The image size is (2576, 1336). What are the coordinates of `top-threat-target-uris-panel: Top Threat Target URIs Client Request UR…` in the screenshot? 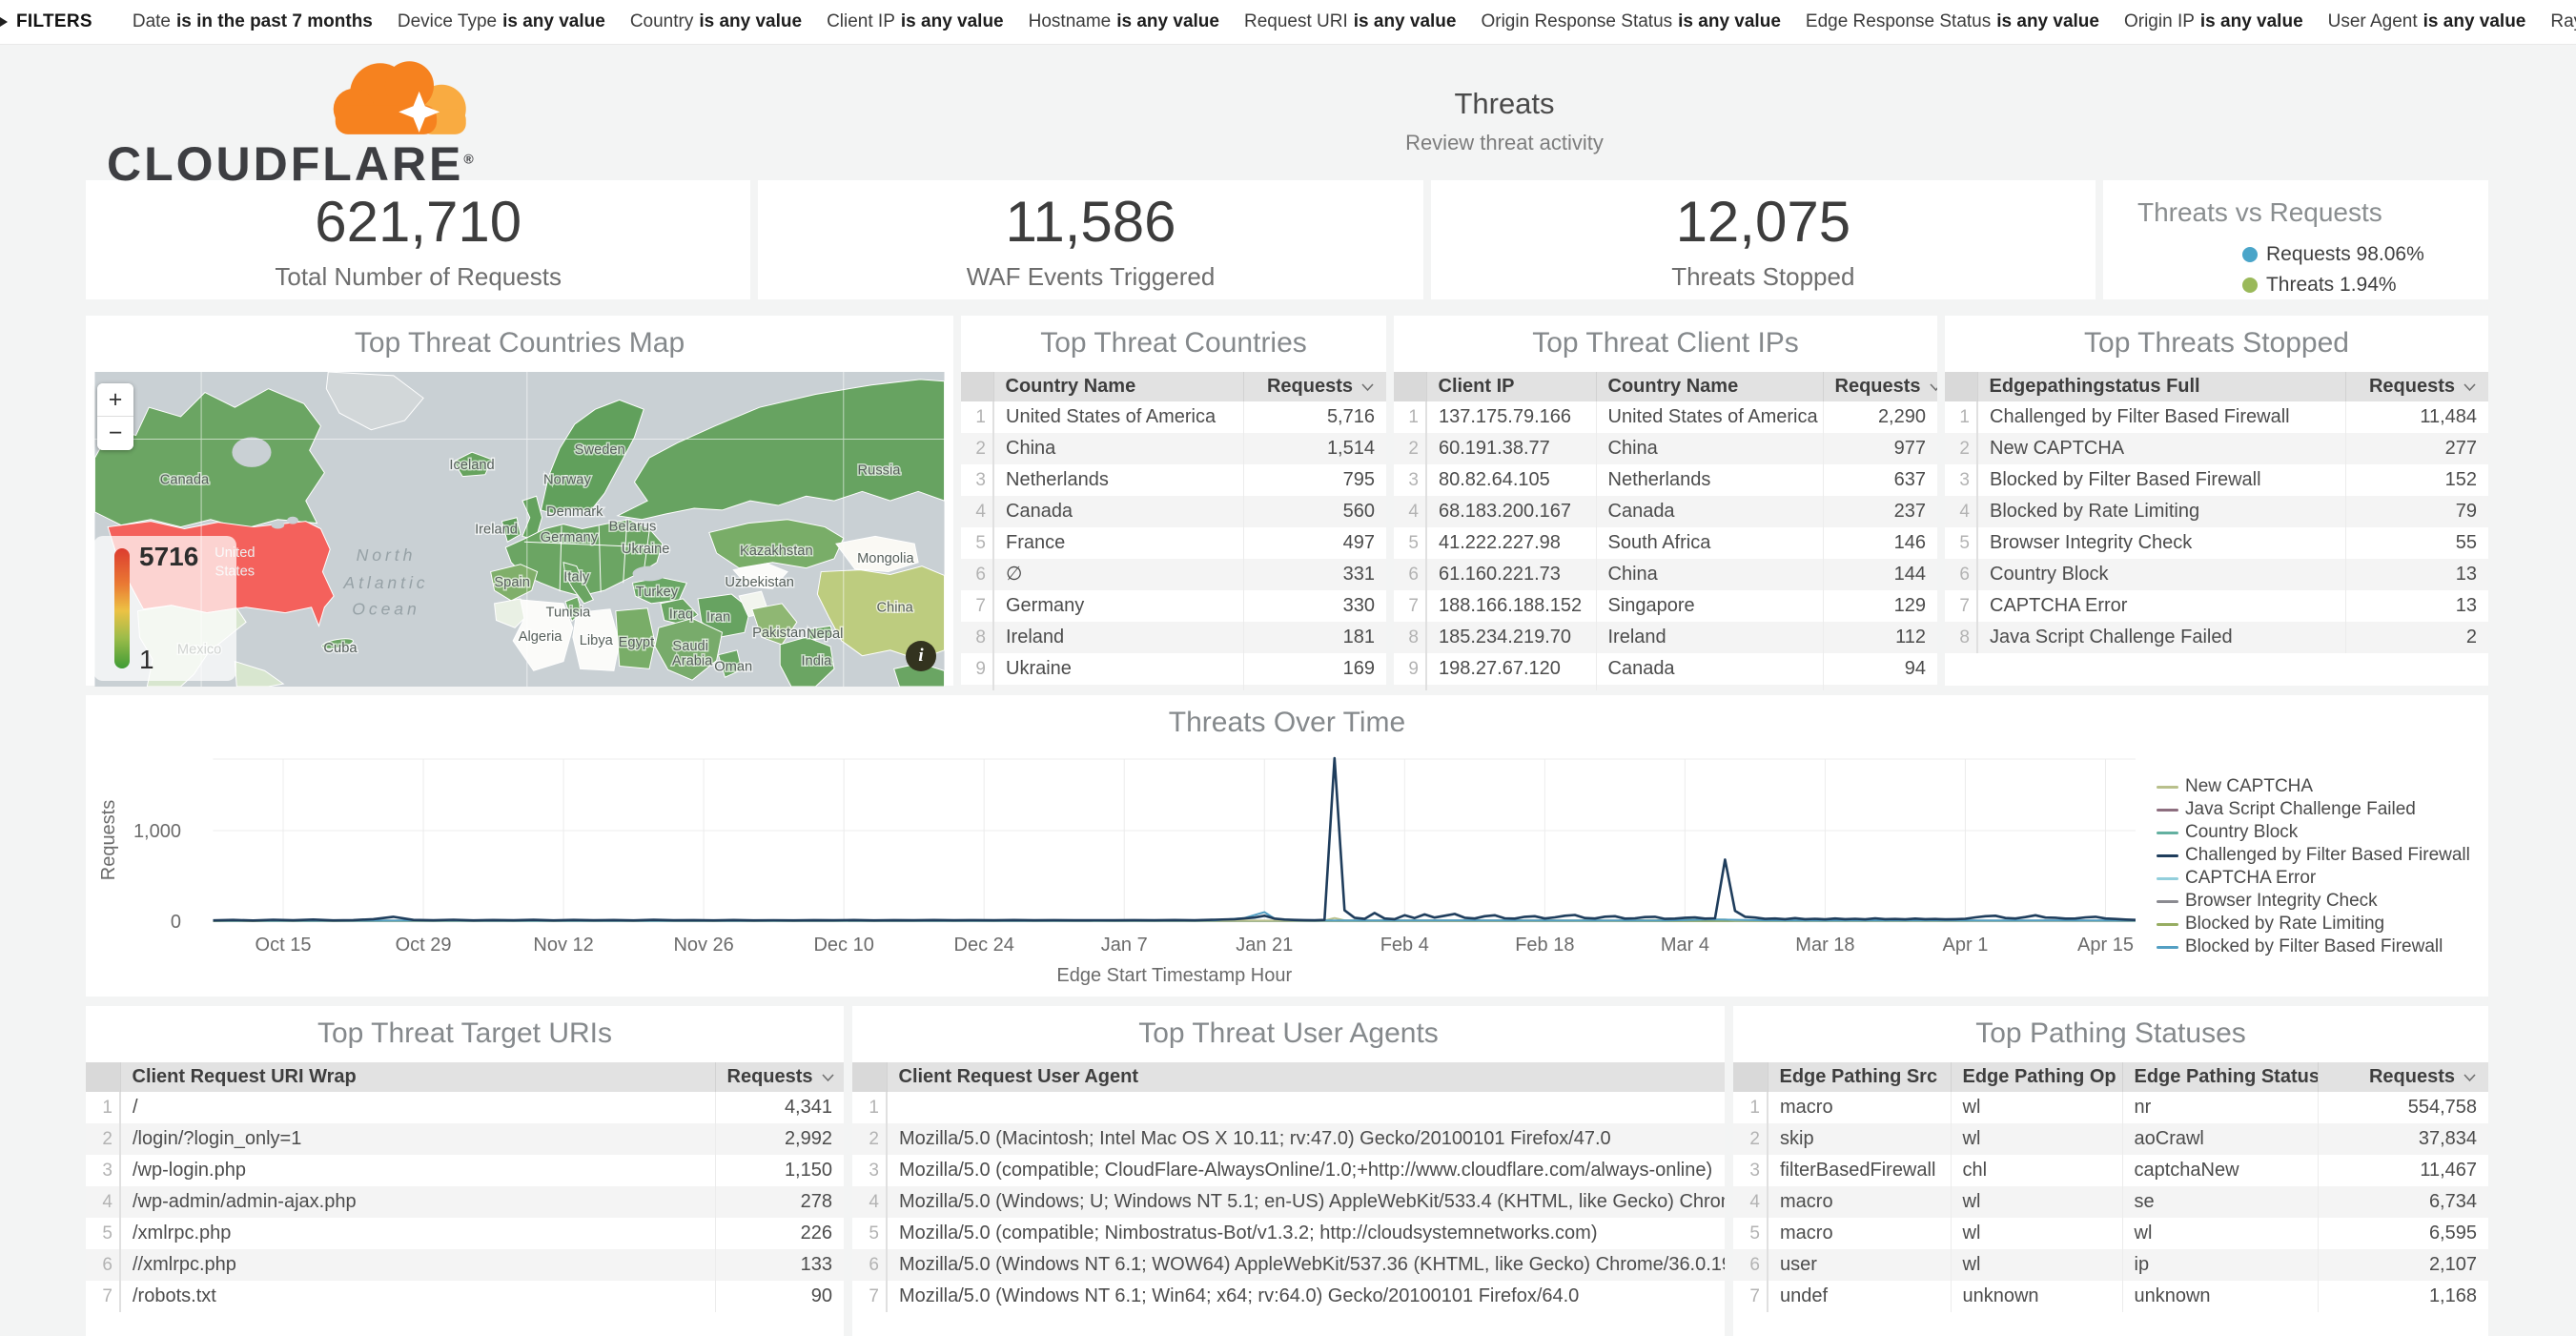 It's located at (465, 1171).